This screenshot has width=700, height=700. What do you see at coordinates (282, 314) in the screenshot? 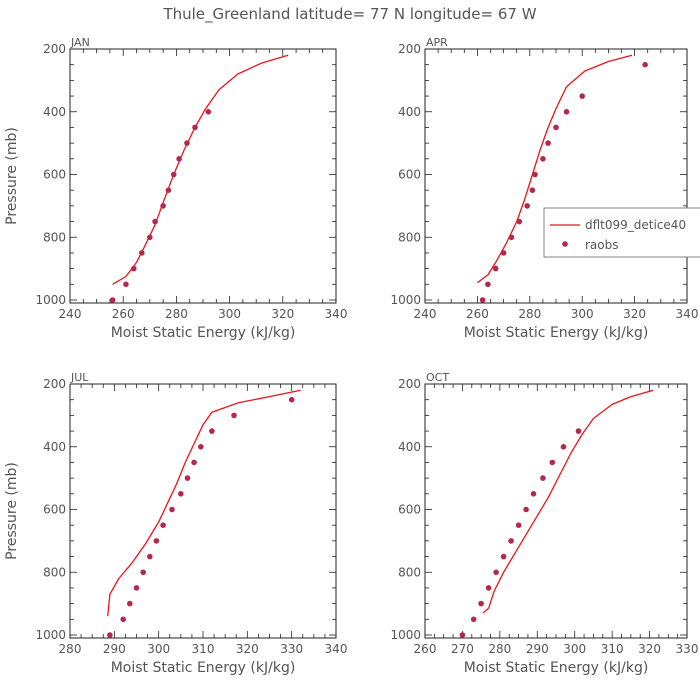
I see `jan-x-tick-label: 320` at bounding box center [282, 314].